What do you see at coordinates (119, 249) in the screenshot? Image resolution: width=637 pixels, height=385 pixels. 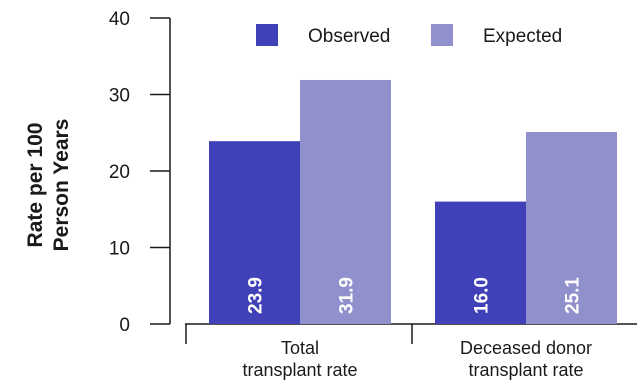 I see `y-tick-label: 10` at bounding box center [119, 249].